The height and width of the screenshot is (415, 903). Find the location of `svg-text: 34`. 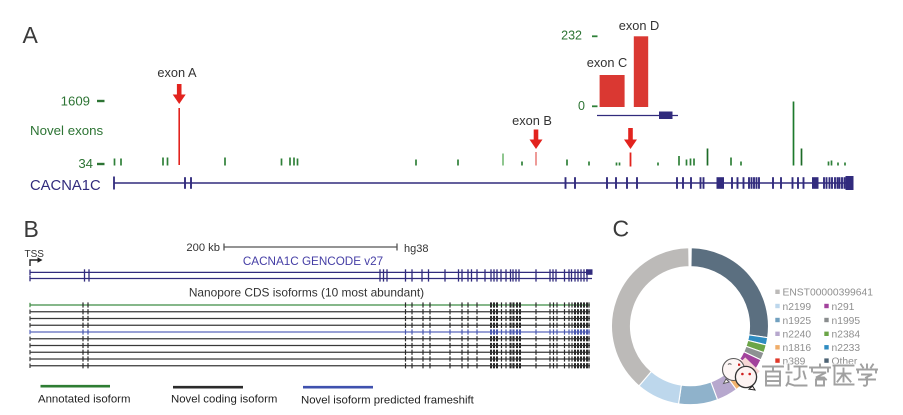

svg-text: 34 is located at coordinates (85, 163).